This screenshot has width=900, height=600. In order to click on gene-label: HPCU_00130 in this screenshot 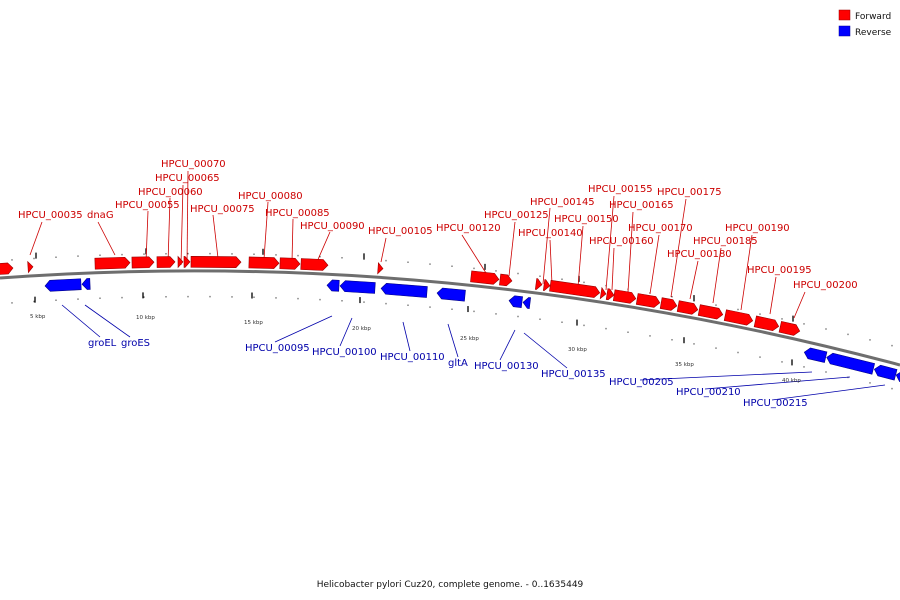, I will do `click(506, 366)`.